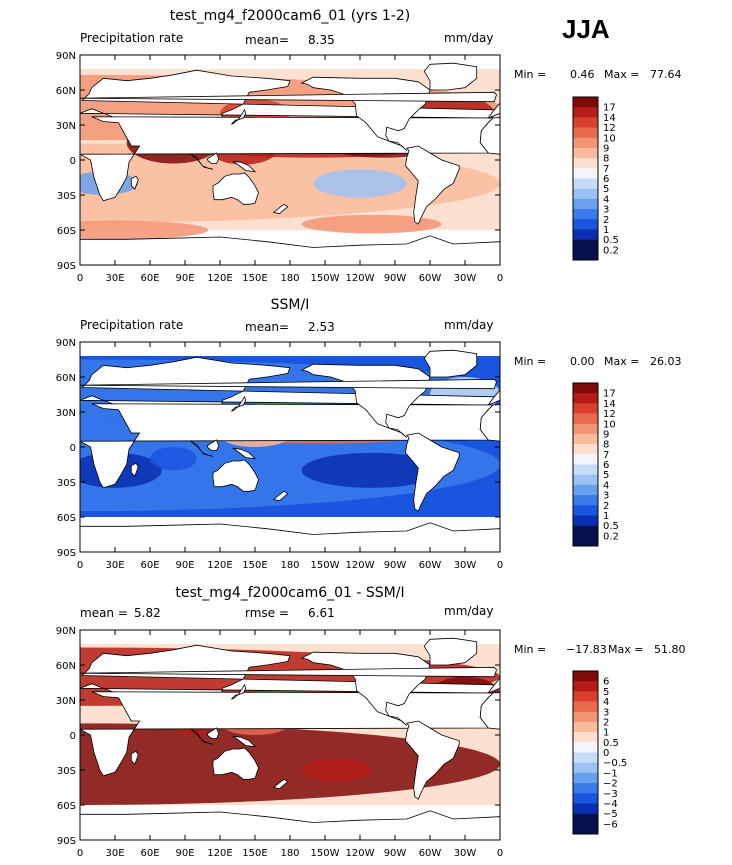 The height and width of the screenshot is (865, 732). Describe the element at coordinates (321, 40) in the screenshot. I see `panel-1-mean-value: 8.35` at that location.